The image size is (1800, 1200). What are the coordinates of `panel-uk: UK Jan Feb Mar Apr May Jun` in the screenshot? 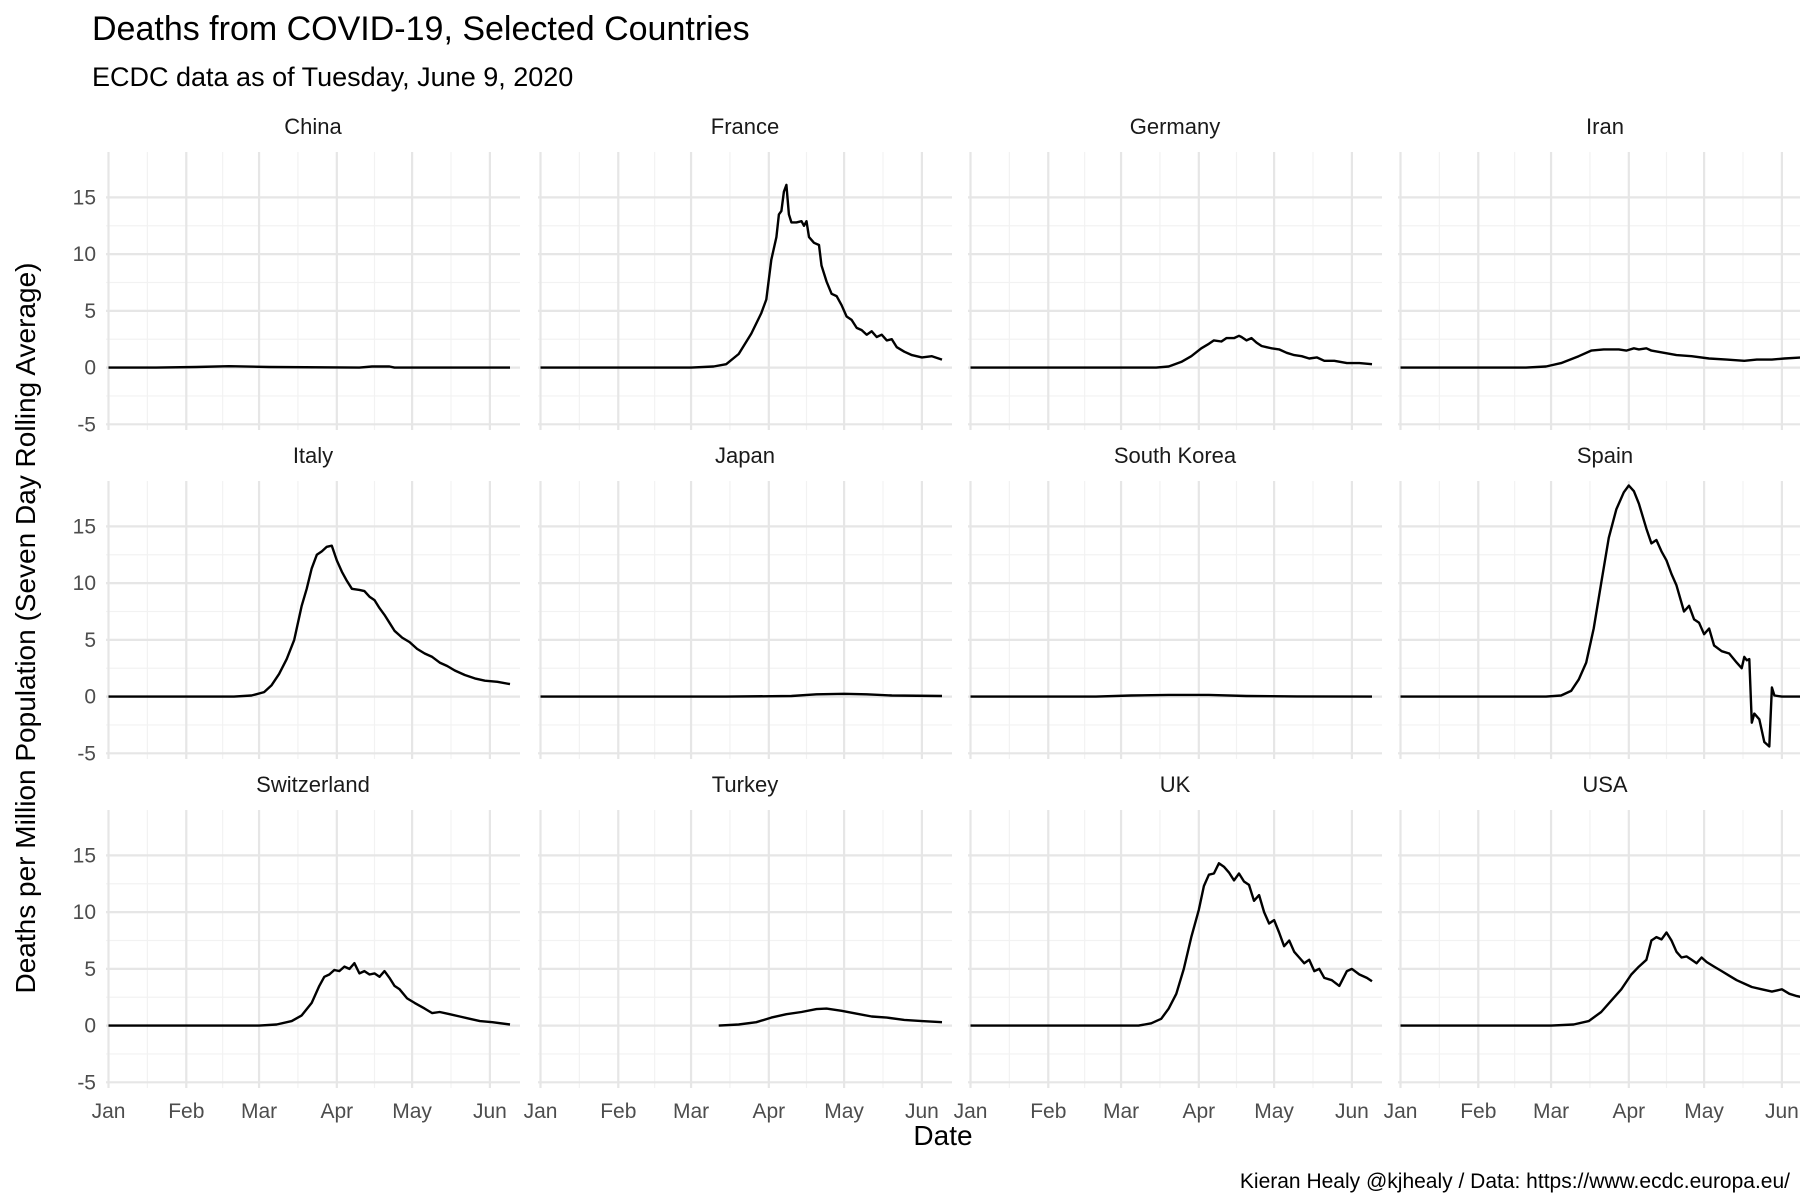 It's located at (1168, 947).